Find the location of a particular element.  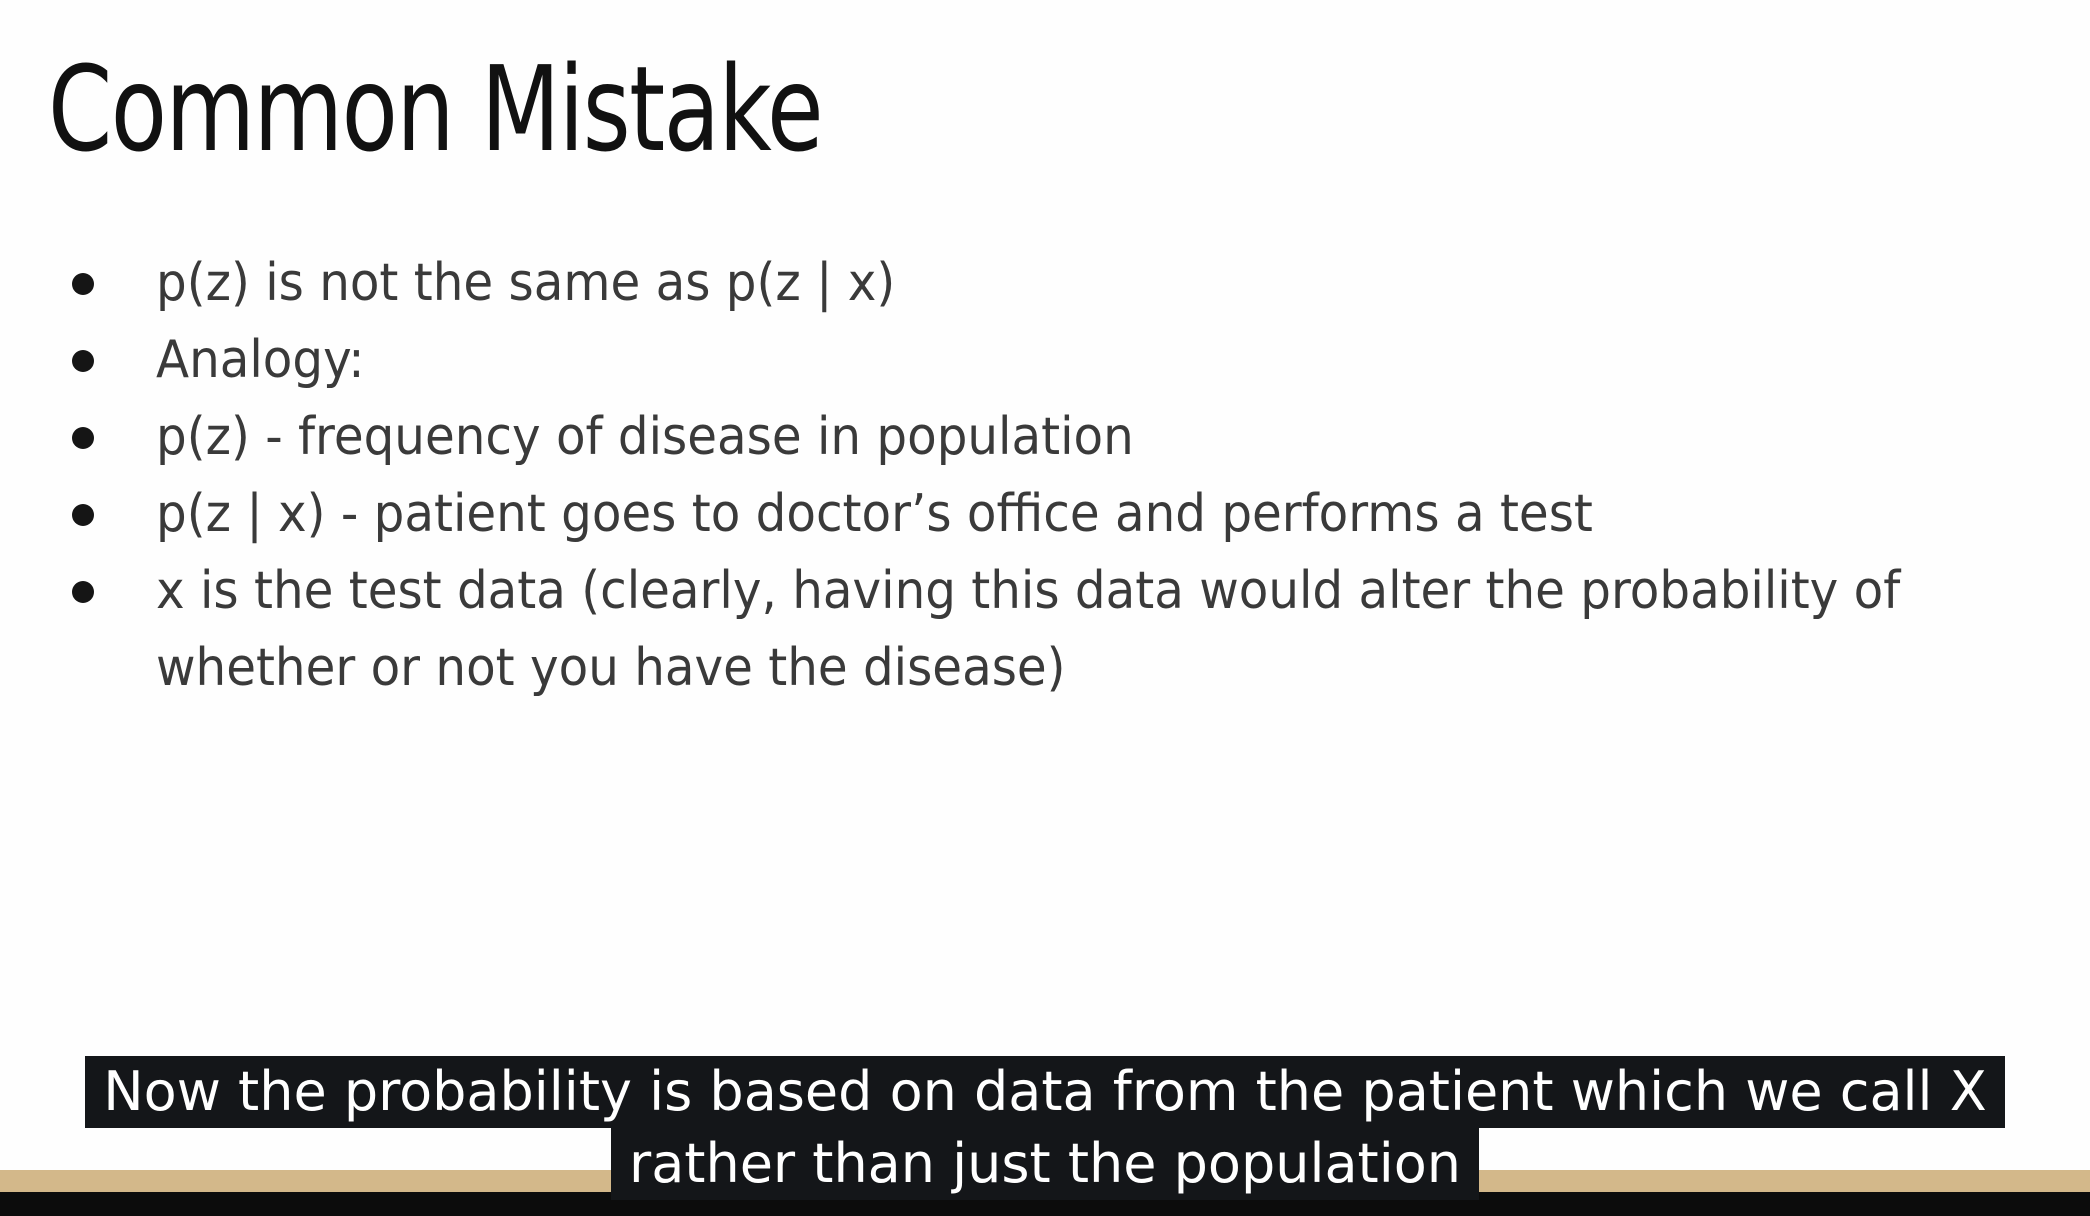

list-item: p(z) is not the same as p(z | x) is located at coordinates (1045, 283).